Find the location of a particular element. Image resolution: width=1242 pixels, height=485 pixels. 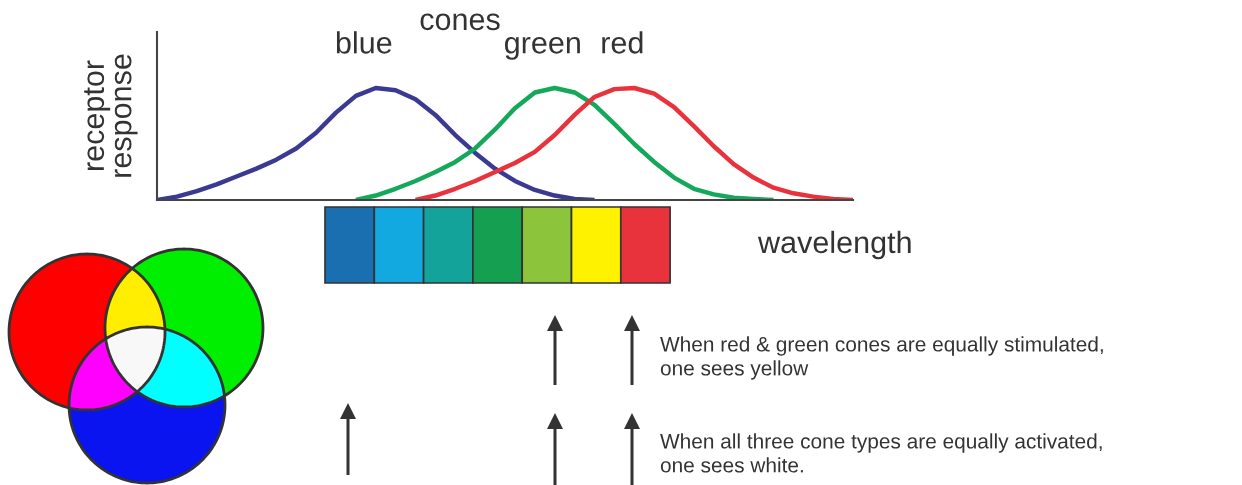

series-label: blue is located at coordinates (364, 42).